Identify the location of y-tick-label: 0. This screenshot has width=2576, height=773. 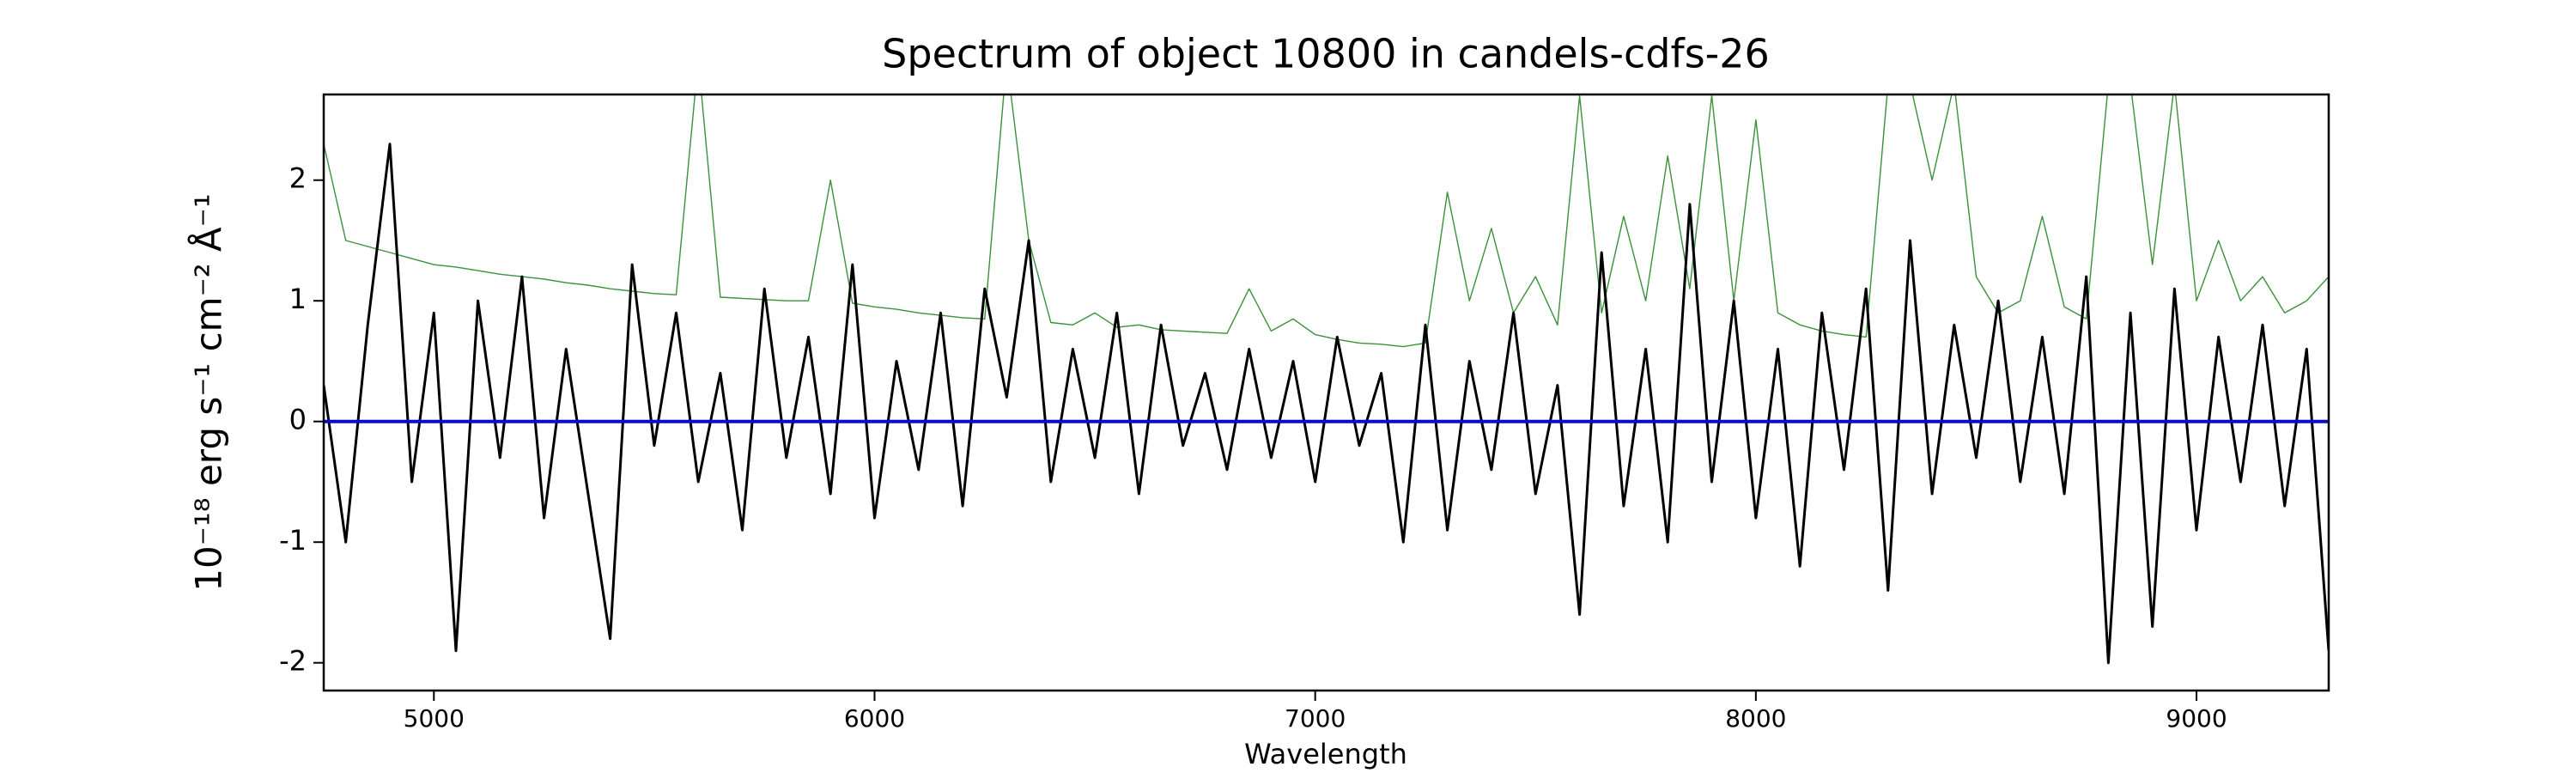
(298, 420).